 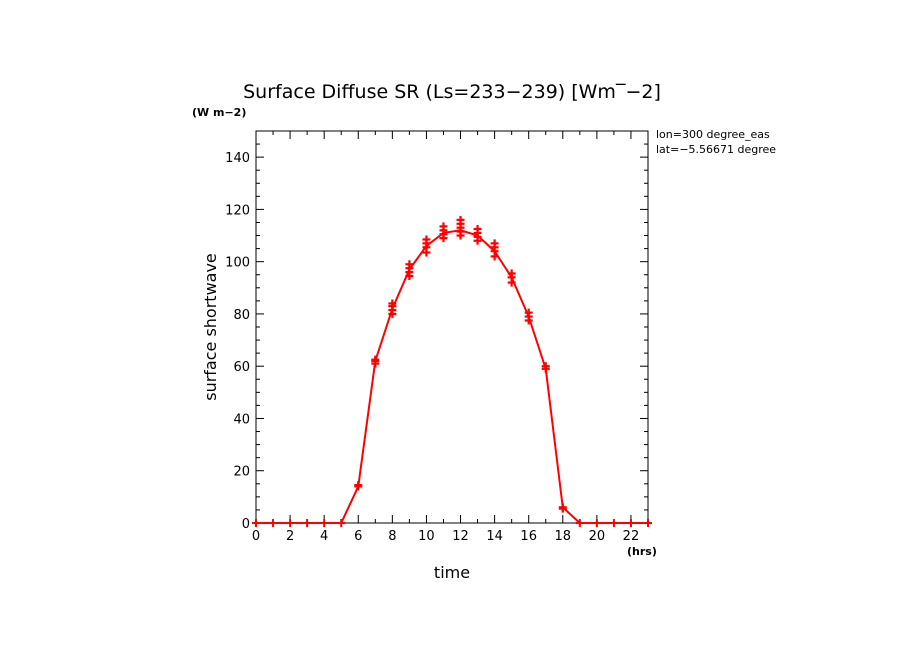 What do you see at coordinates (631, 536) in the screenshot?
I see `x-tick-label: 22` at bounding box center [631, 536].